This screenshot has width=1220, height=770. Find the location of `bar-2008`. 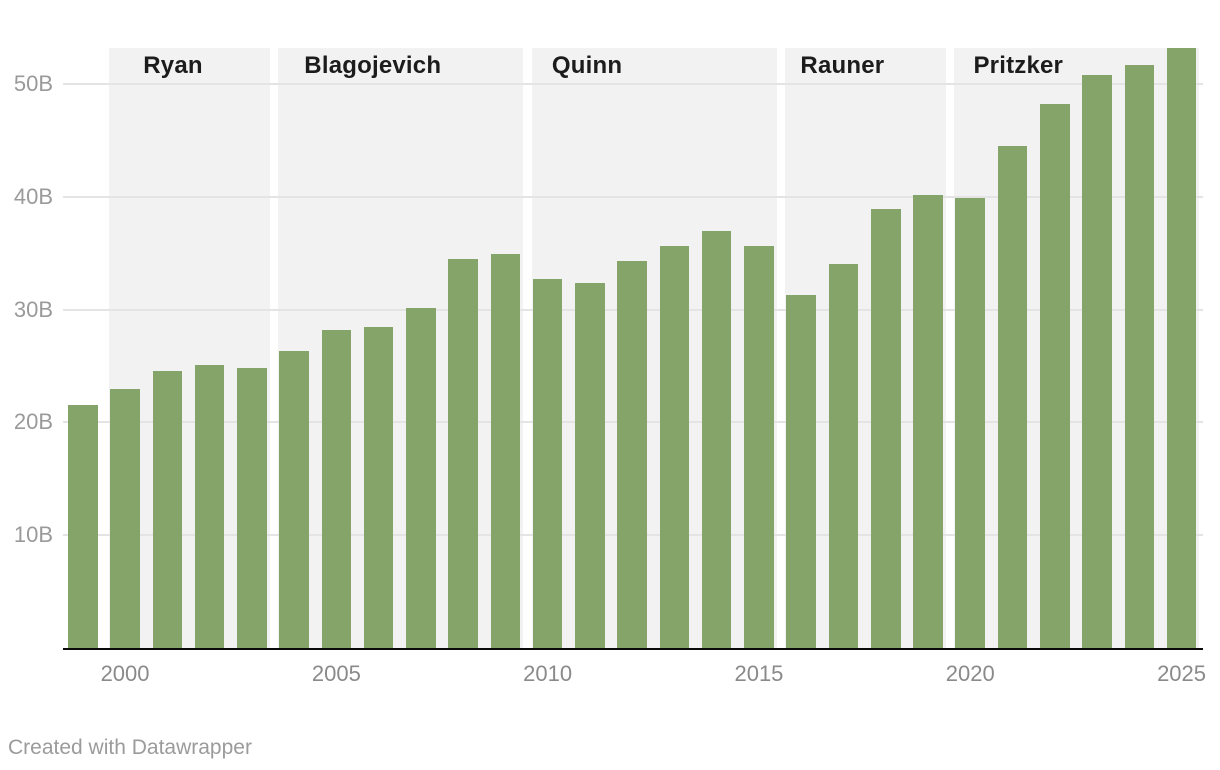

bar-2008 is located at coordinates (463, 453).